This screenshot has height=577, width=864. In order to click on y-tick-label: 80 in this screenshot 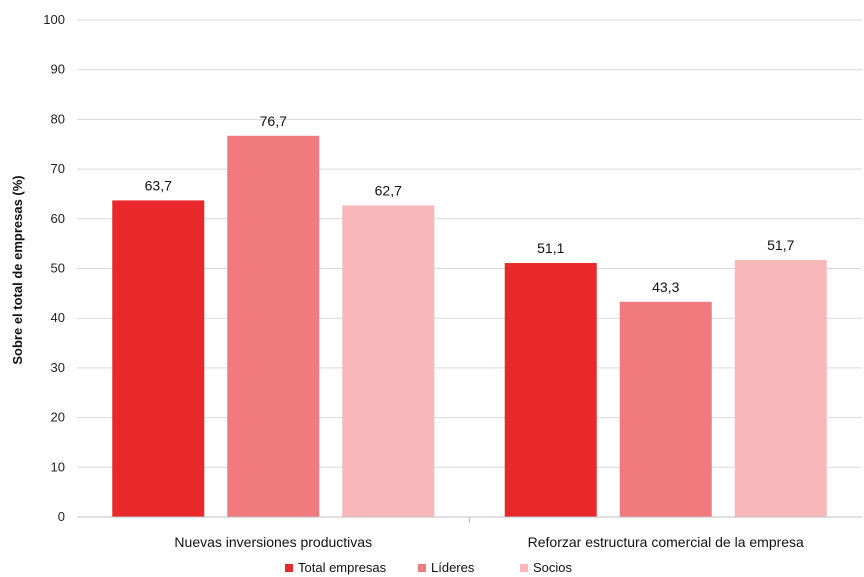, I will do `click(58, 118)`.